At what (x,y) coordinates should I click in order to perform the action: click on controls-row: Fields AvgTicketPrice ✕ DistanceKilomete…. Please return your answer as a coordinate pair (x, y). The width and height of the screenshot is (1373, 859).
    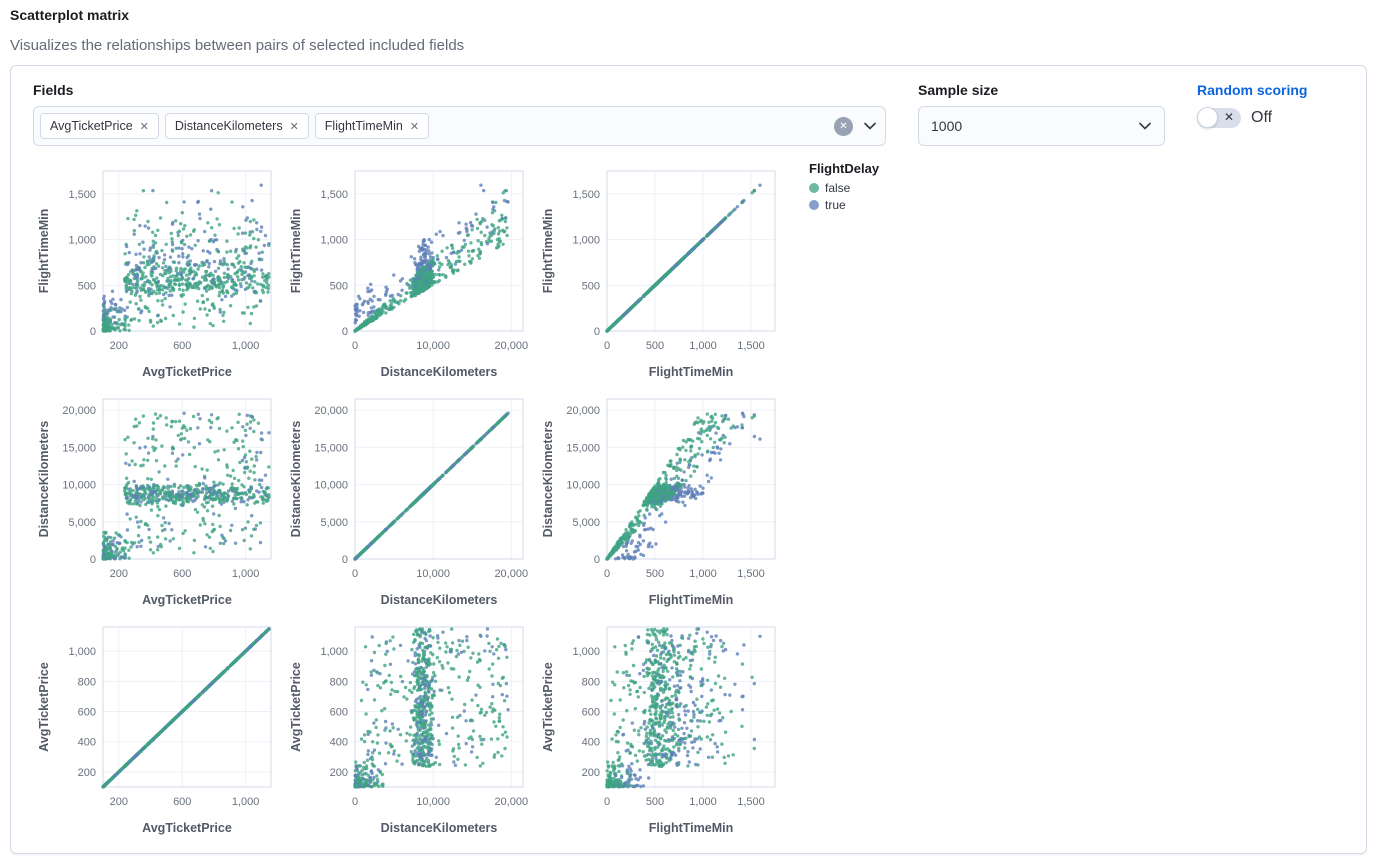
    Looking at the image, I should click on (688, 114).